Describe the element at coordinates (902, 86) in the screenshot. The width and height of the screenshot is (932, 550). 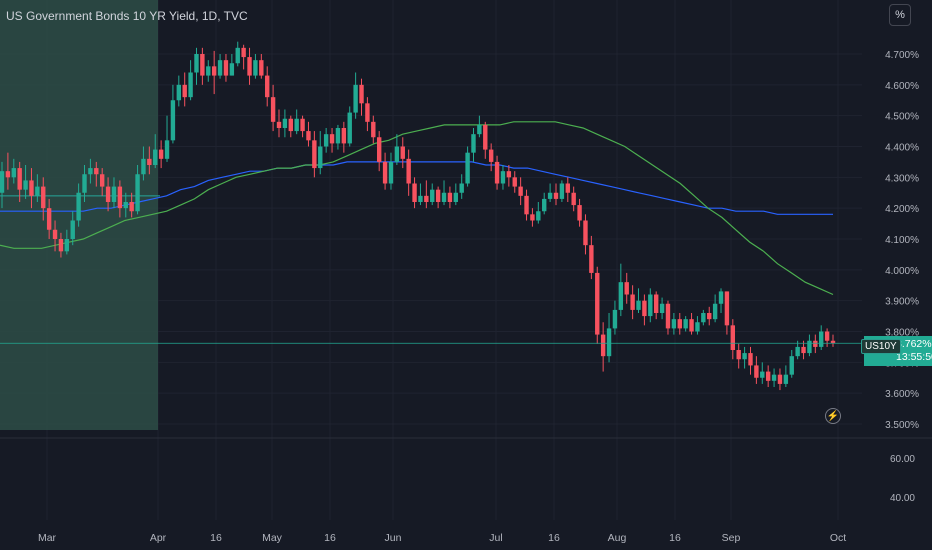
I see `y-tick-label: 4.600%` at that location.